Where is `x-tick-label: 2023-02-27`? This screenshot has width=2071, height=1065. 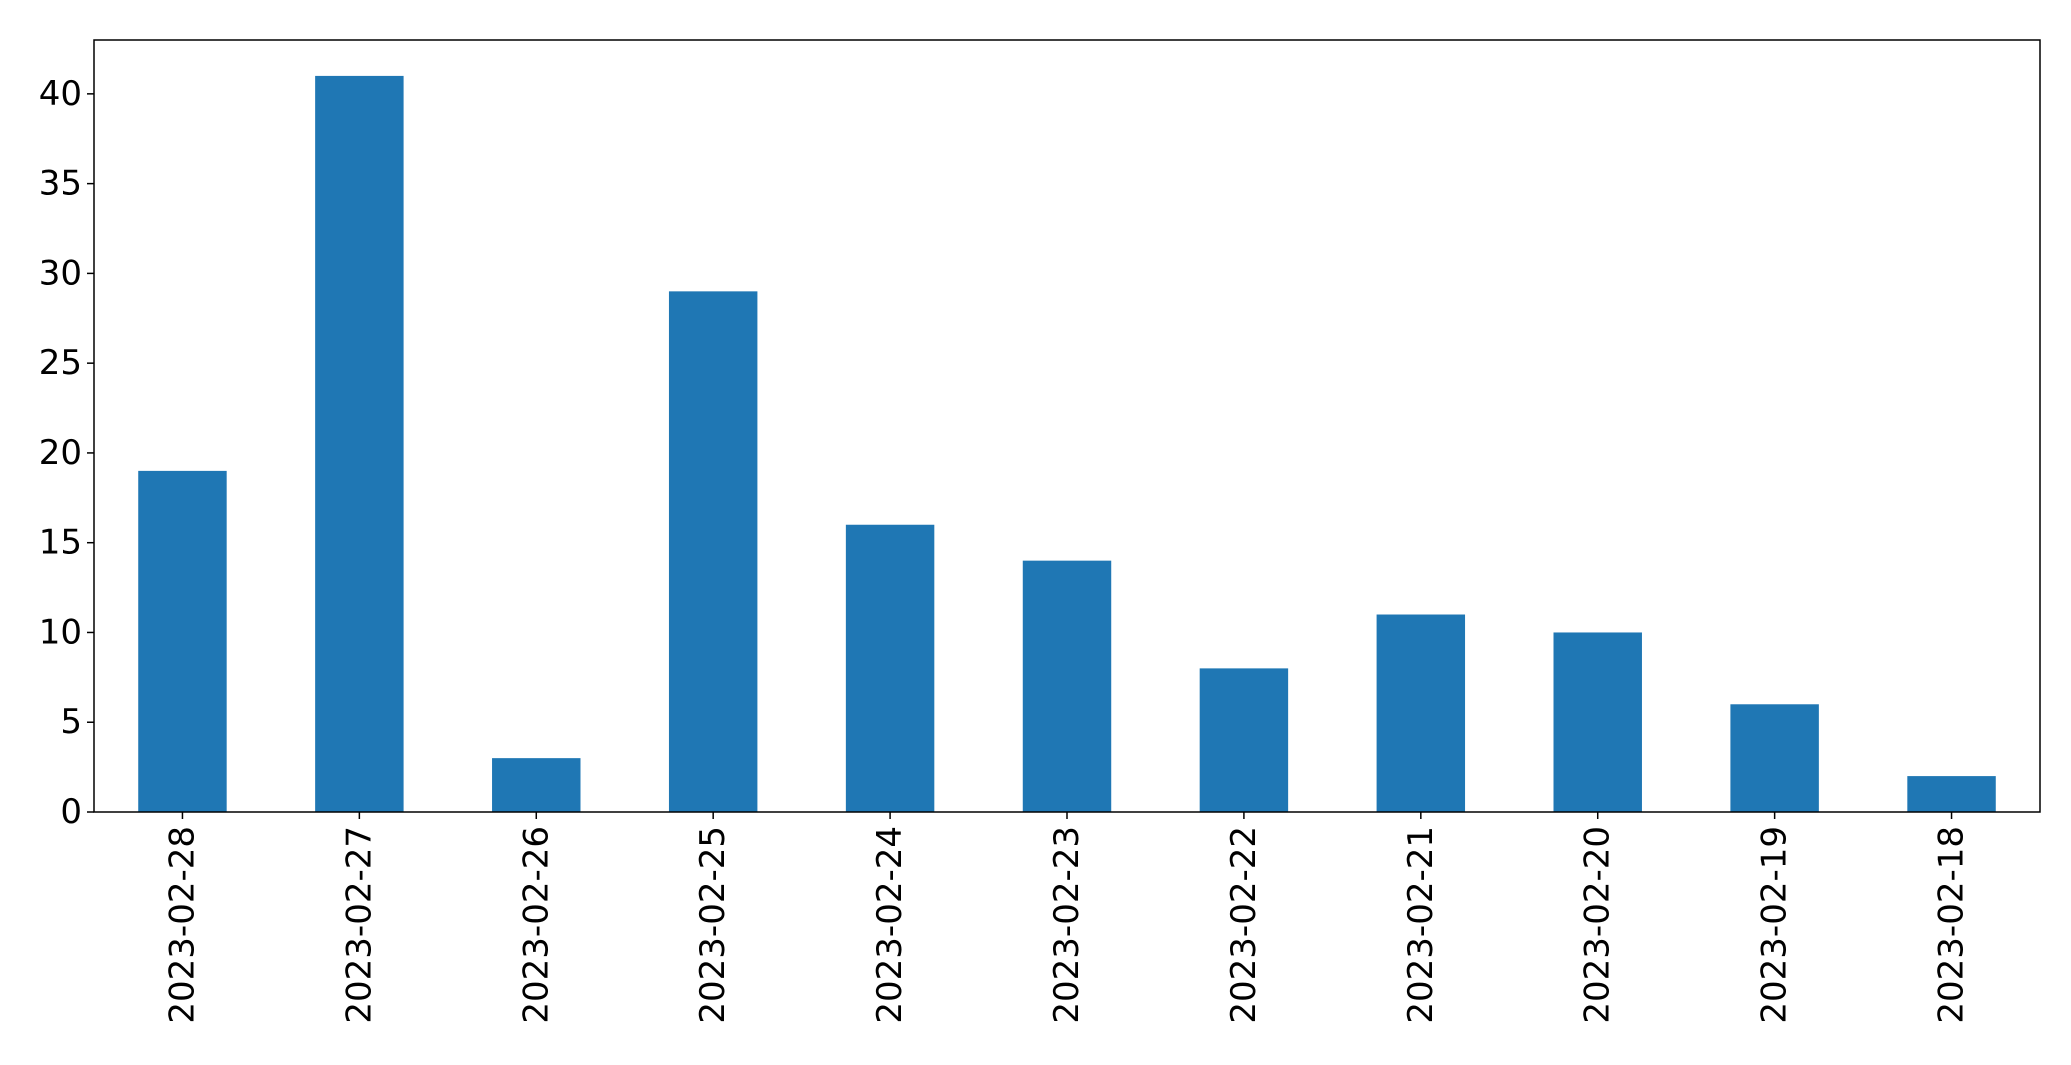
x-tick-label: 2023-02-27 is located at coordinates (359, 925).